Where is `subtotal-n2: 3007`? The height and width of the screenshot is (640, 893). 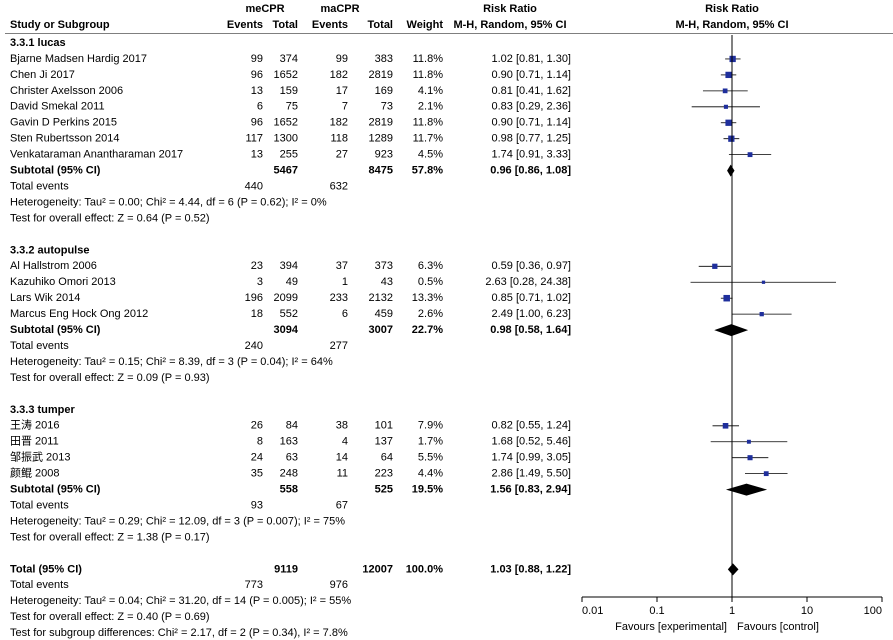
subtotal-n2: 3007 is located at coordinates (381, 330).